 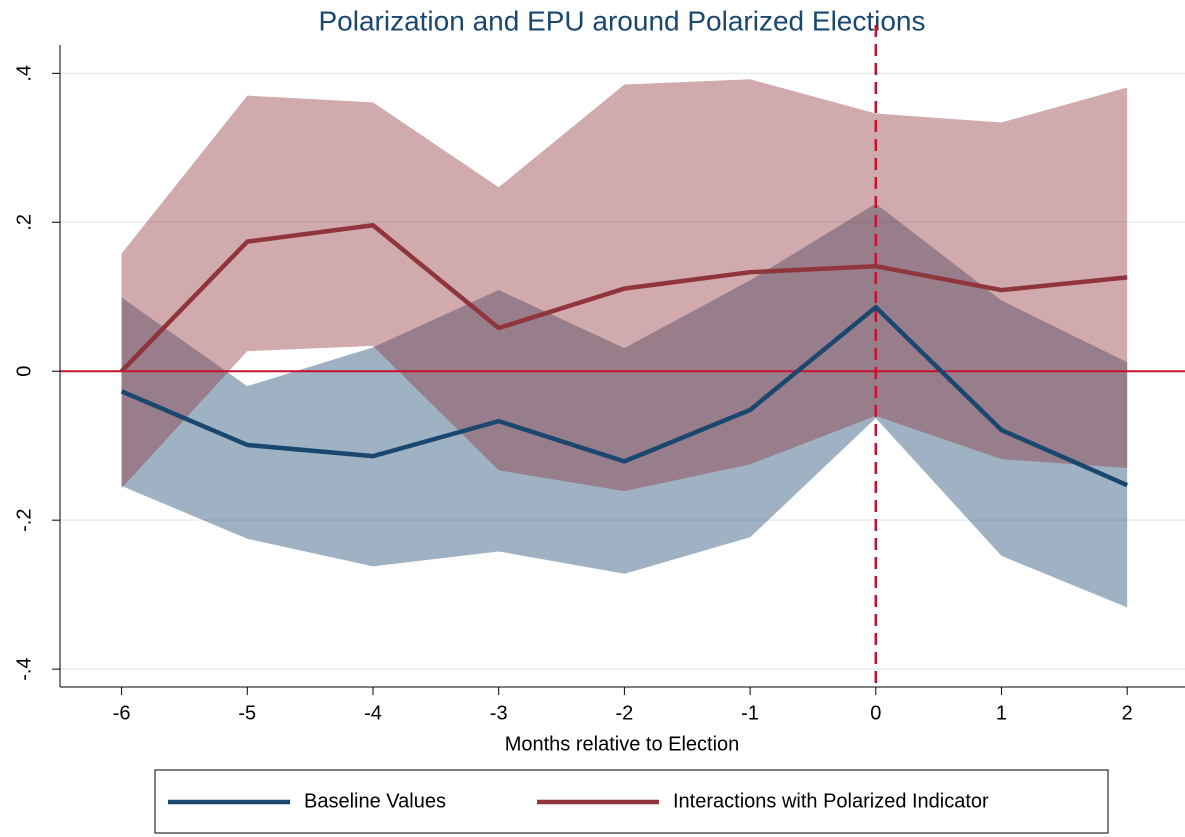 What do you see at coordinates (247, 713) in the screenshot?
I see `x-tick-label: -5` at bounding box center [247, 713].